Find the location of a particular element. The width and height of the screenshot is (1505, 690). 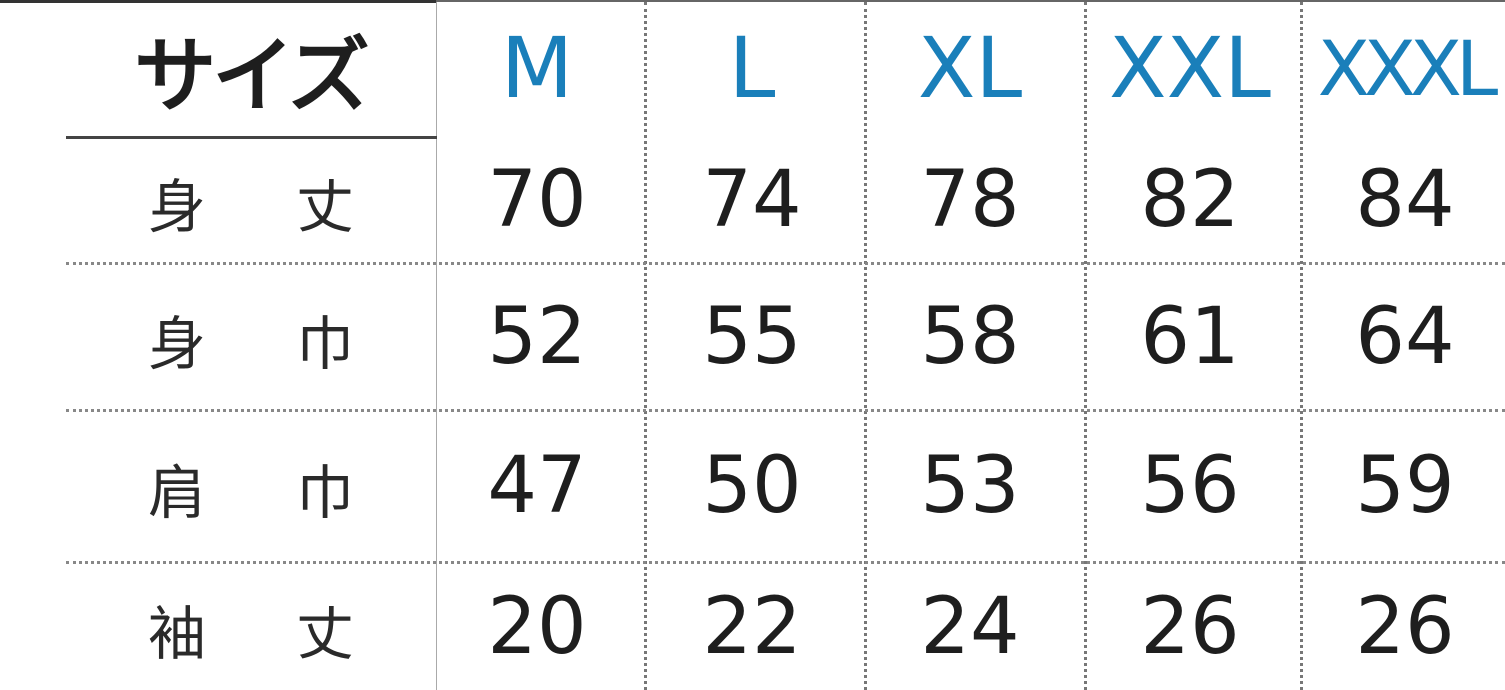

row-label-char: 袖 is located at coordinates (176, 633).